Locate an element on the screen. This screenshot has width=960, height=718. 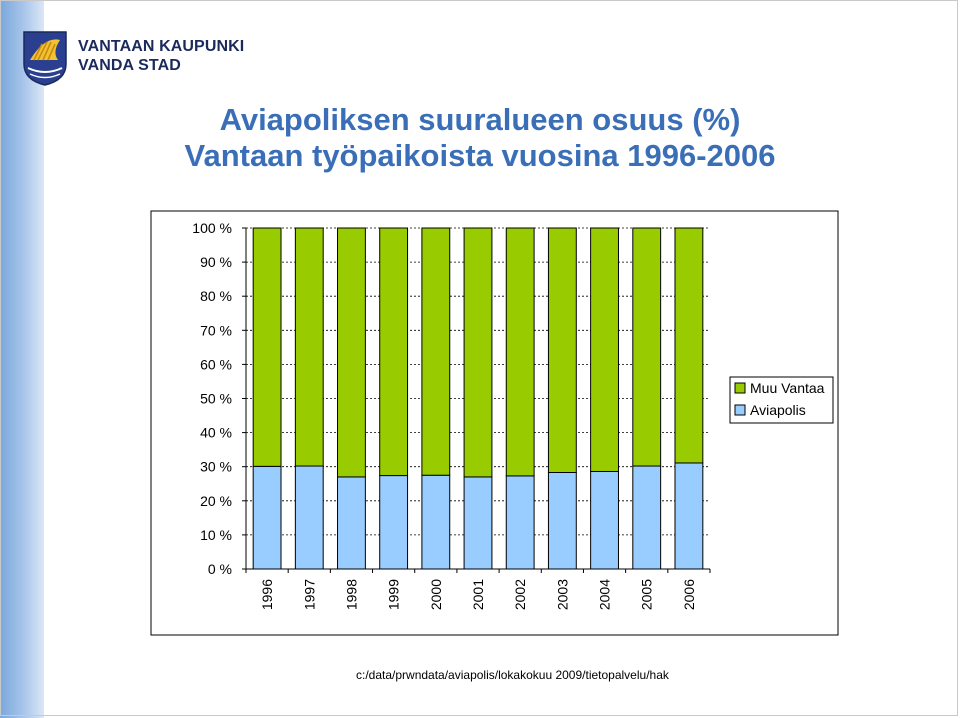
bar-aviapolis-1997 is located at coordinates (309, 517).